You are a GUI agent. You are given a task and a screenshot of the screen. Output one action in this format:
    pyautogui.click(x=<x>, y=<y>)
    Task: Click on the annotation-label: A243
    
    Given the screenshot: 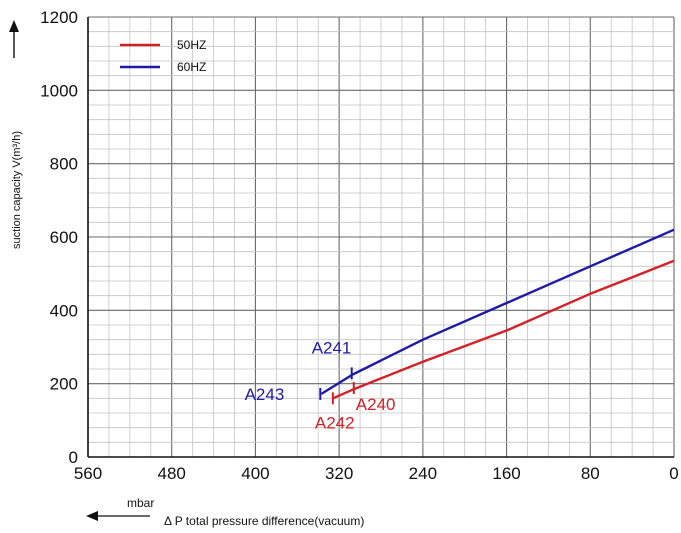 What is the action you would take?
    pyautogui.click(x=265, y=394)
    